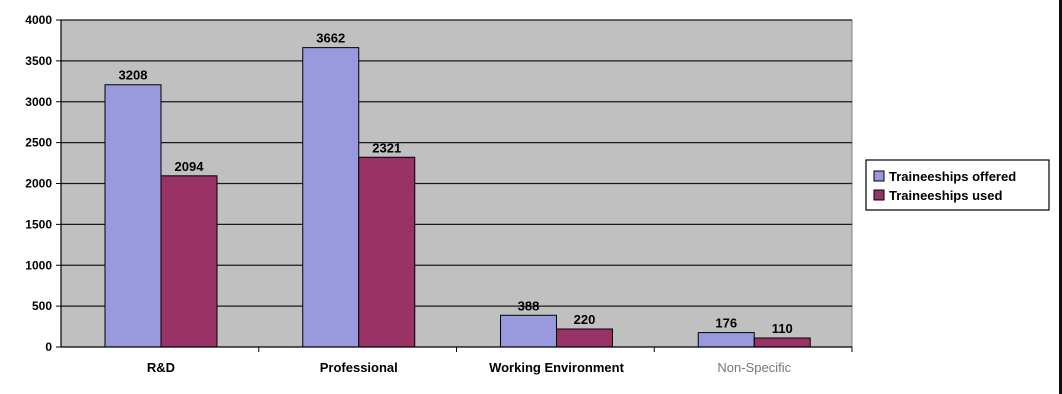  I want to click on data-label: 2321, so click(386, 147).